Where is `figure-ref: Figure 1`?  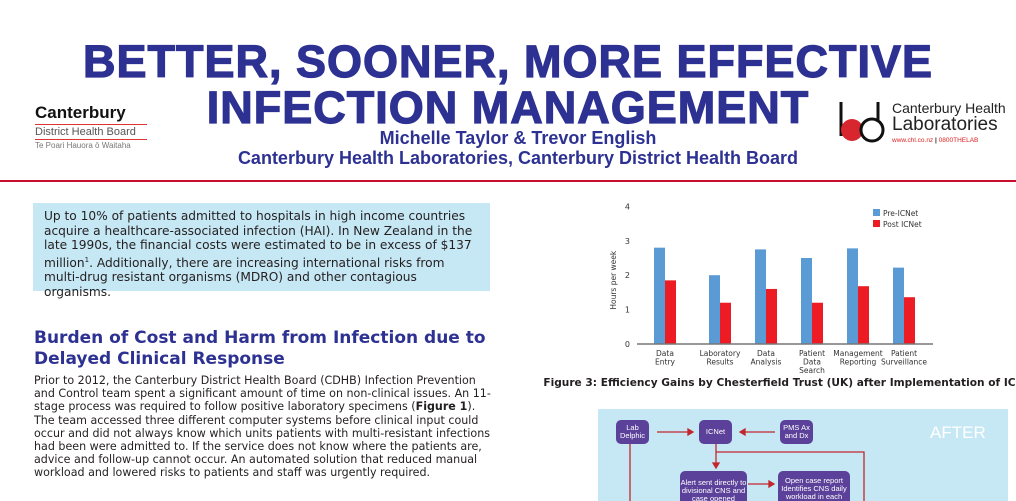
figure-ref: Figure 1 is located at coordinates (441, 407).